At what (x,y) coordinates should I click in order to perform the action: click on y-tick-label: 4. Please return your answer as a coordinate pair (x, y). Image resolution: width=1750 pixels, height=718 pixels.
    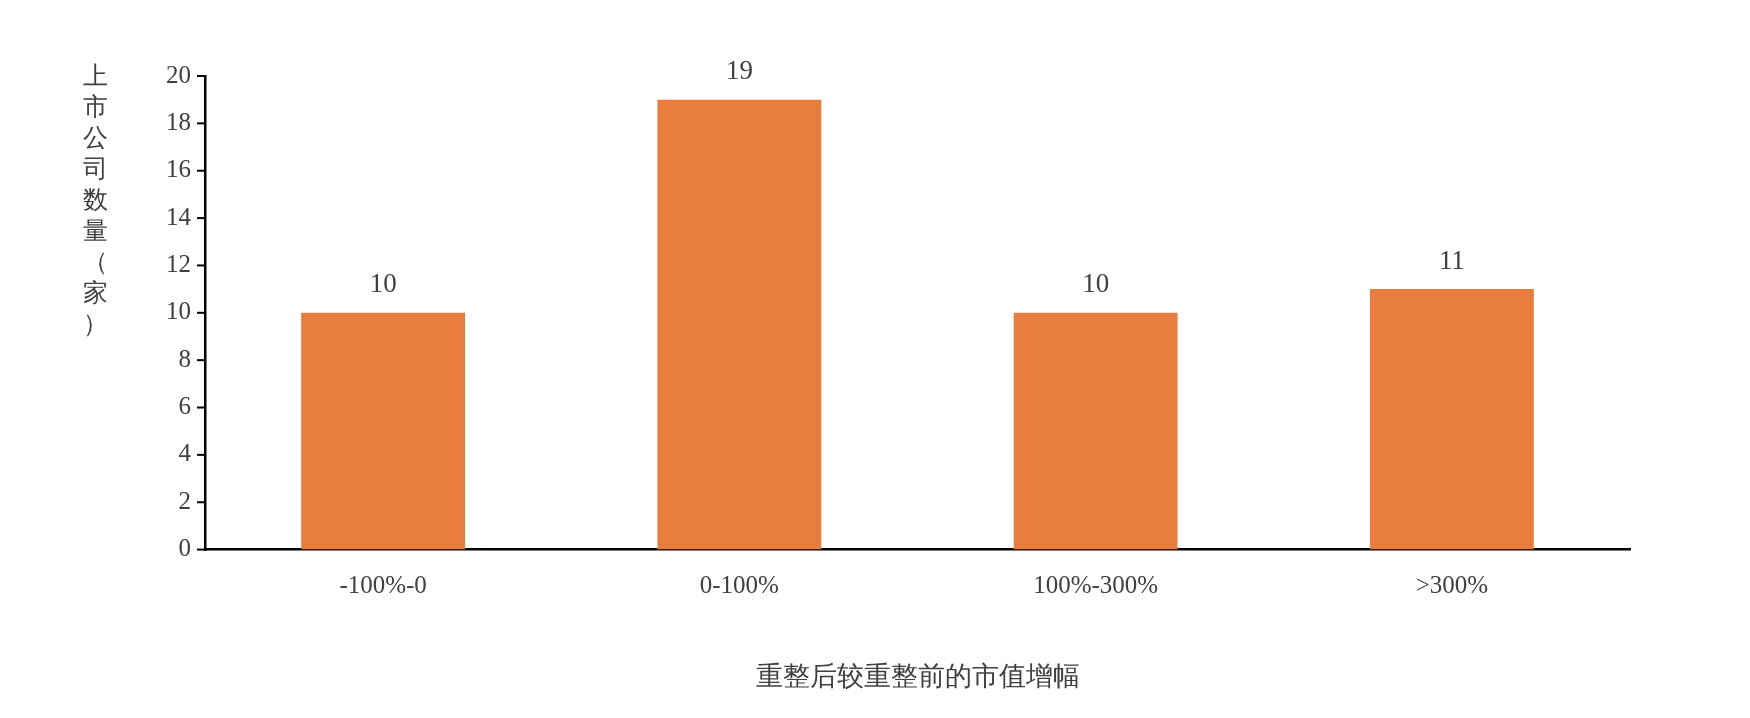
    Looking at the image, I should click on (185, 453).